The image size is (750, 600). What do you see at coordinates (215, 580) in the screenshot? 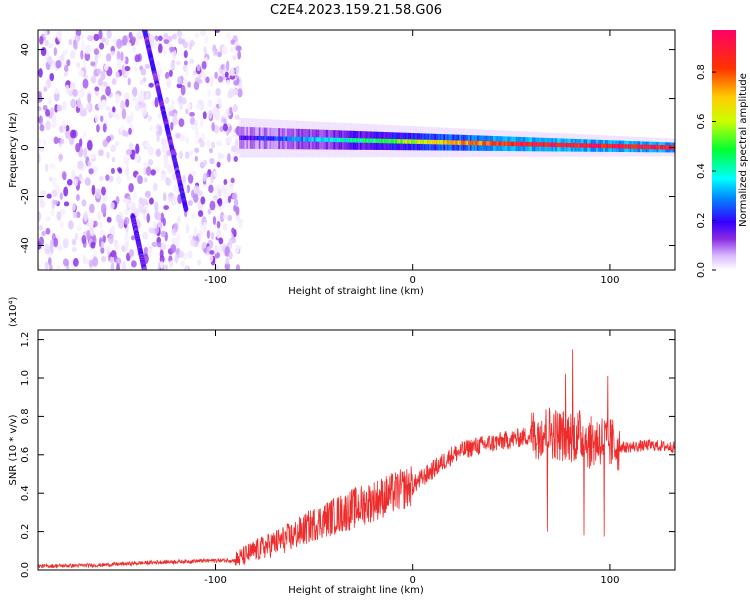
I see `bottom-x-tick-label: -100` at bounding box center [215, 580].